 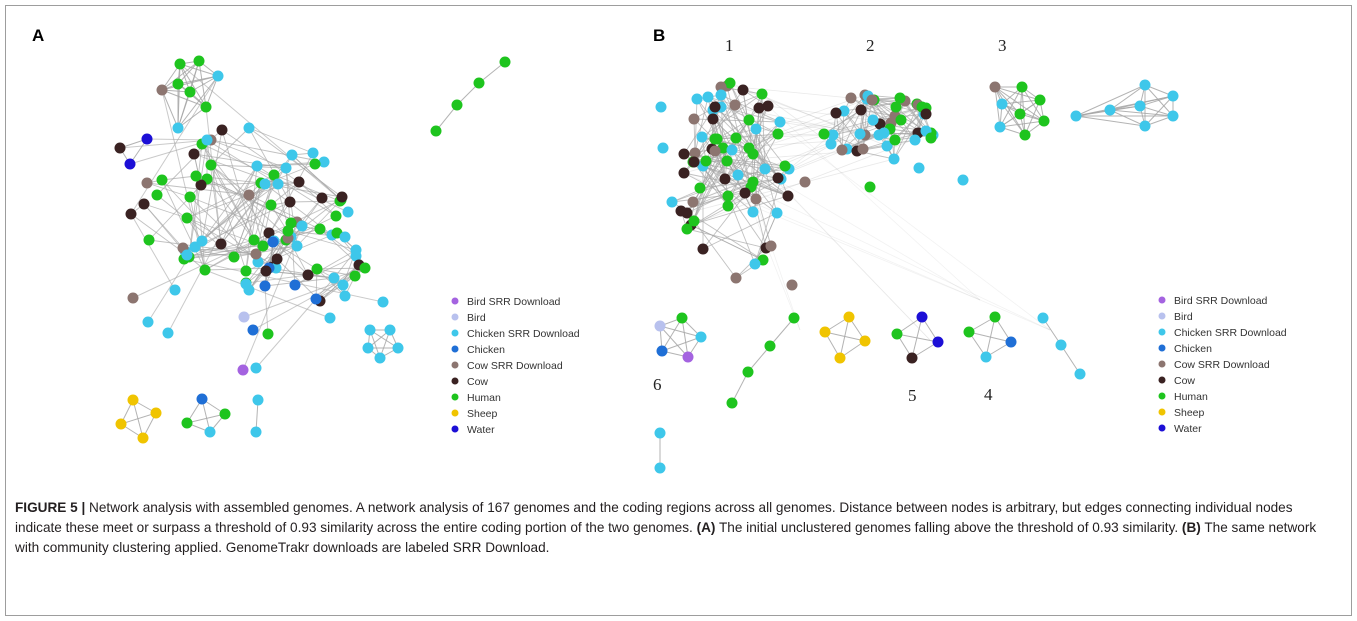 What do you see at coordinates (1162, 412) in the screenshot?
I see `legend-b-dot-sheep` at bounding box center [1162, 412].